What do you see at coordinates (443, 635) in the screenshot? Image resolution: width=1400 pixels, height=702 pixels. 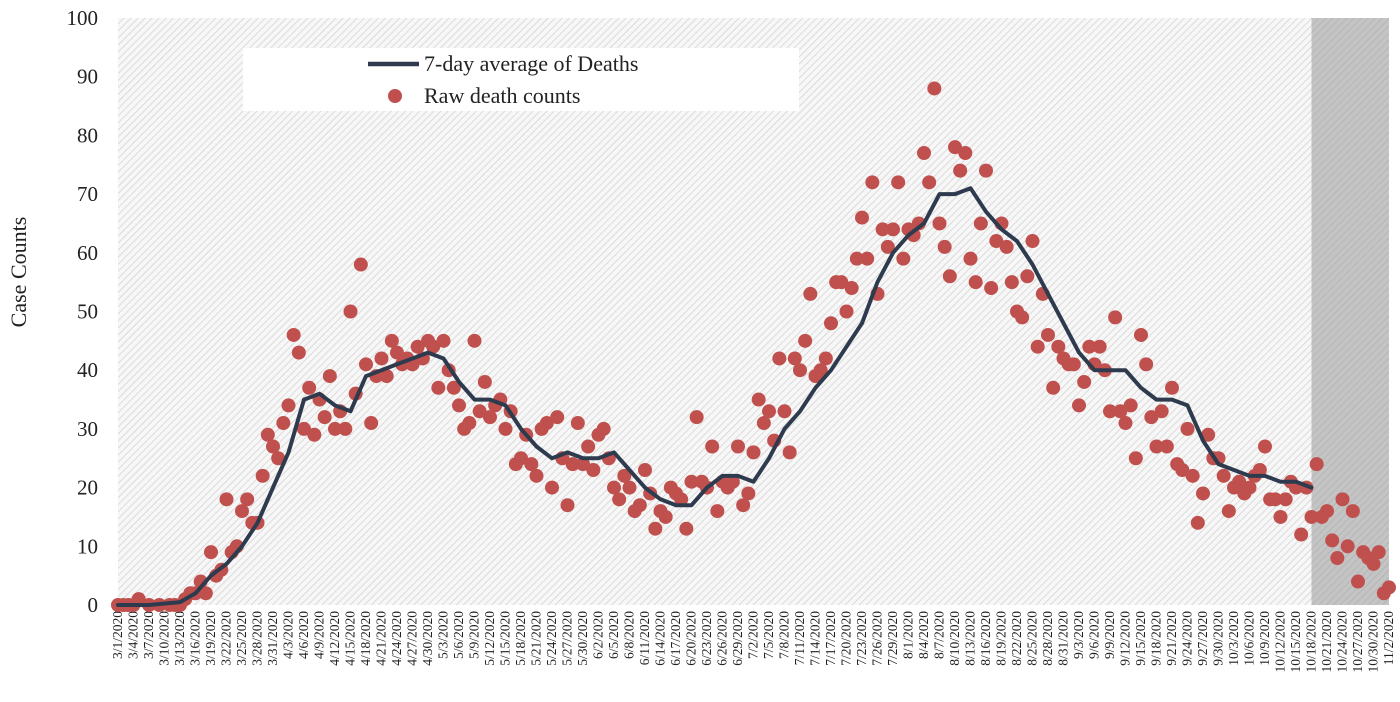 I see `x-tick-label: 5/3/2020` at bounding box center [443, 635].